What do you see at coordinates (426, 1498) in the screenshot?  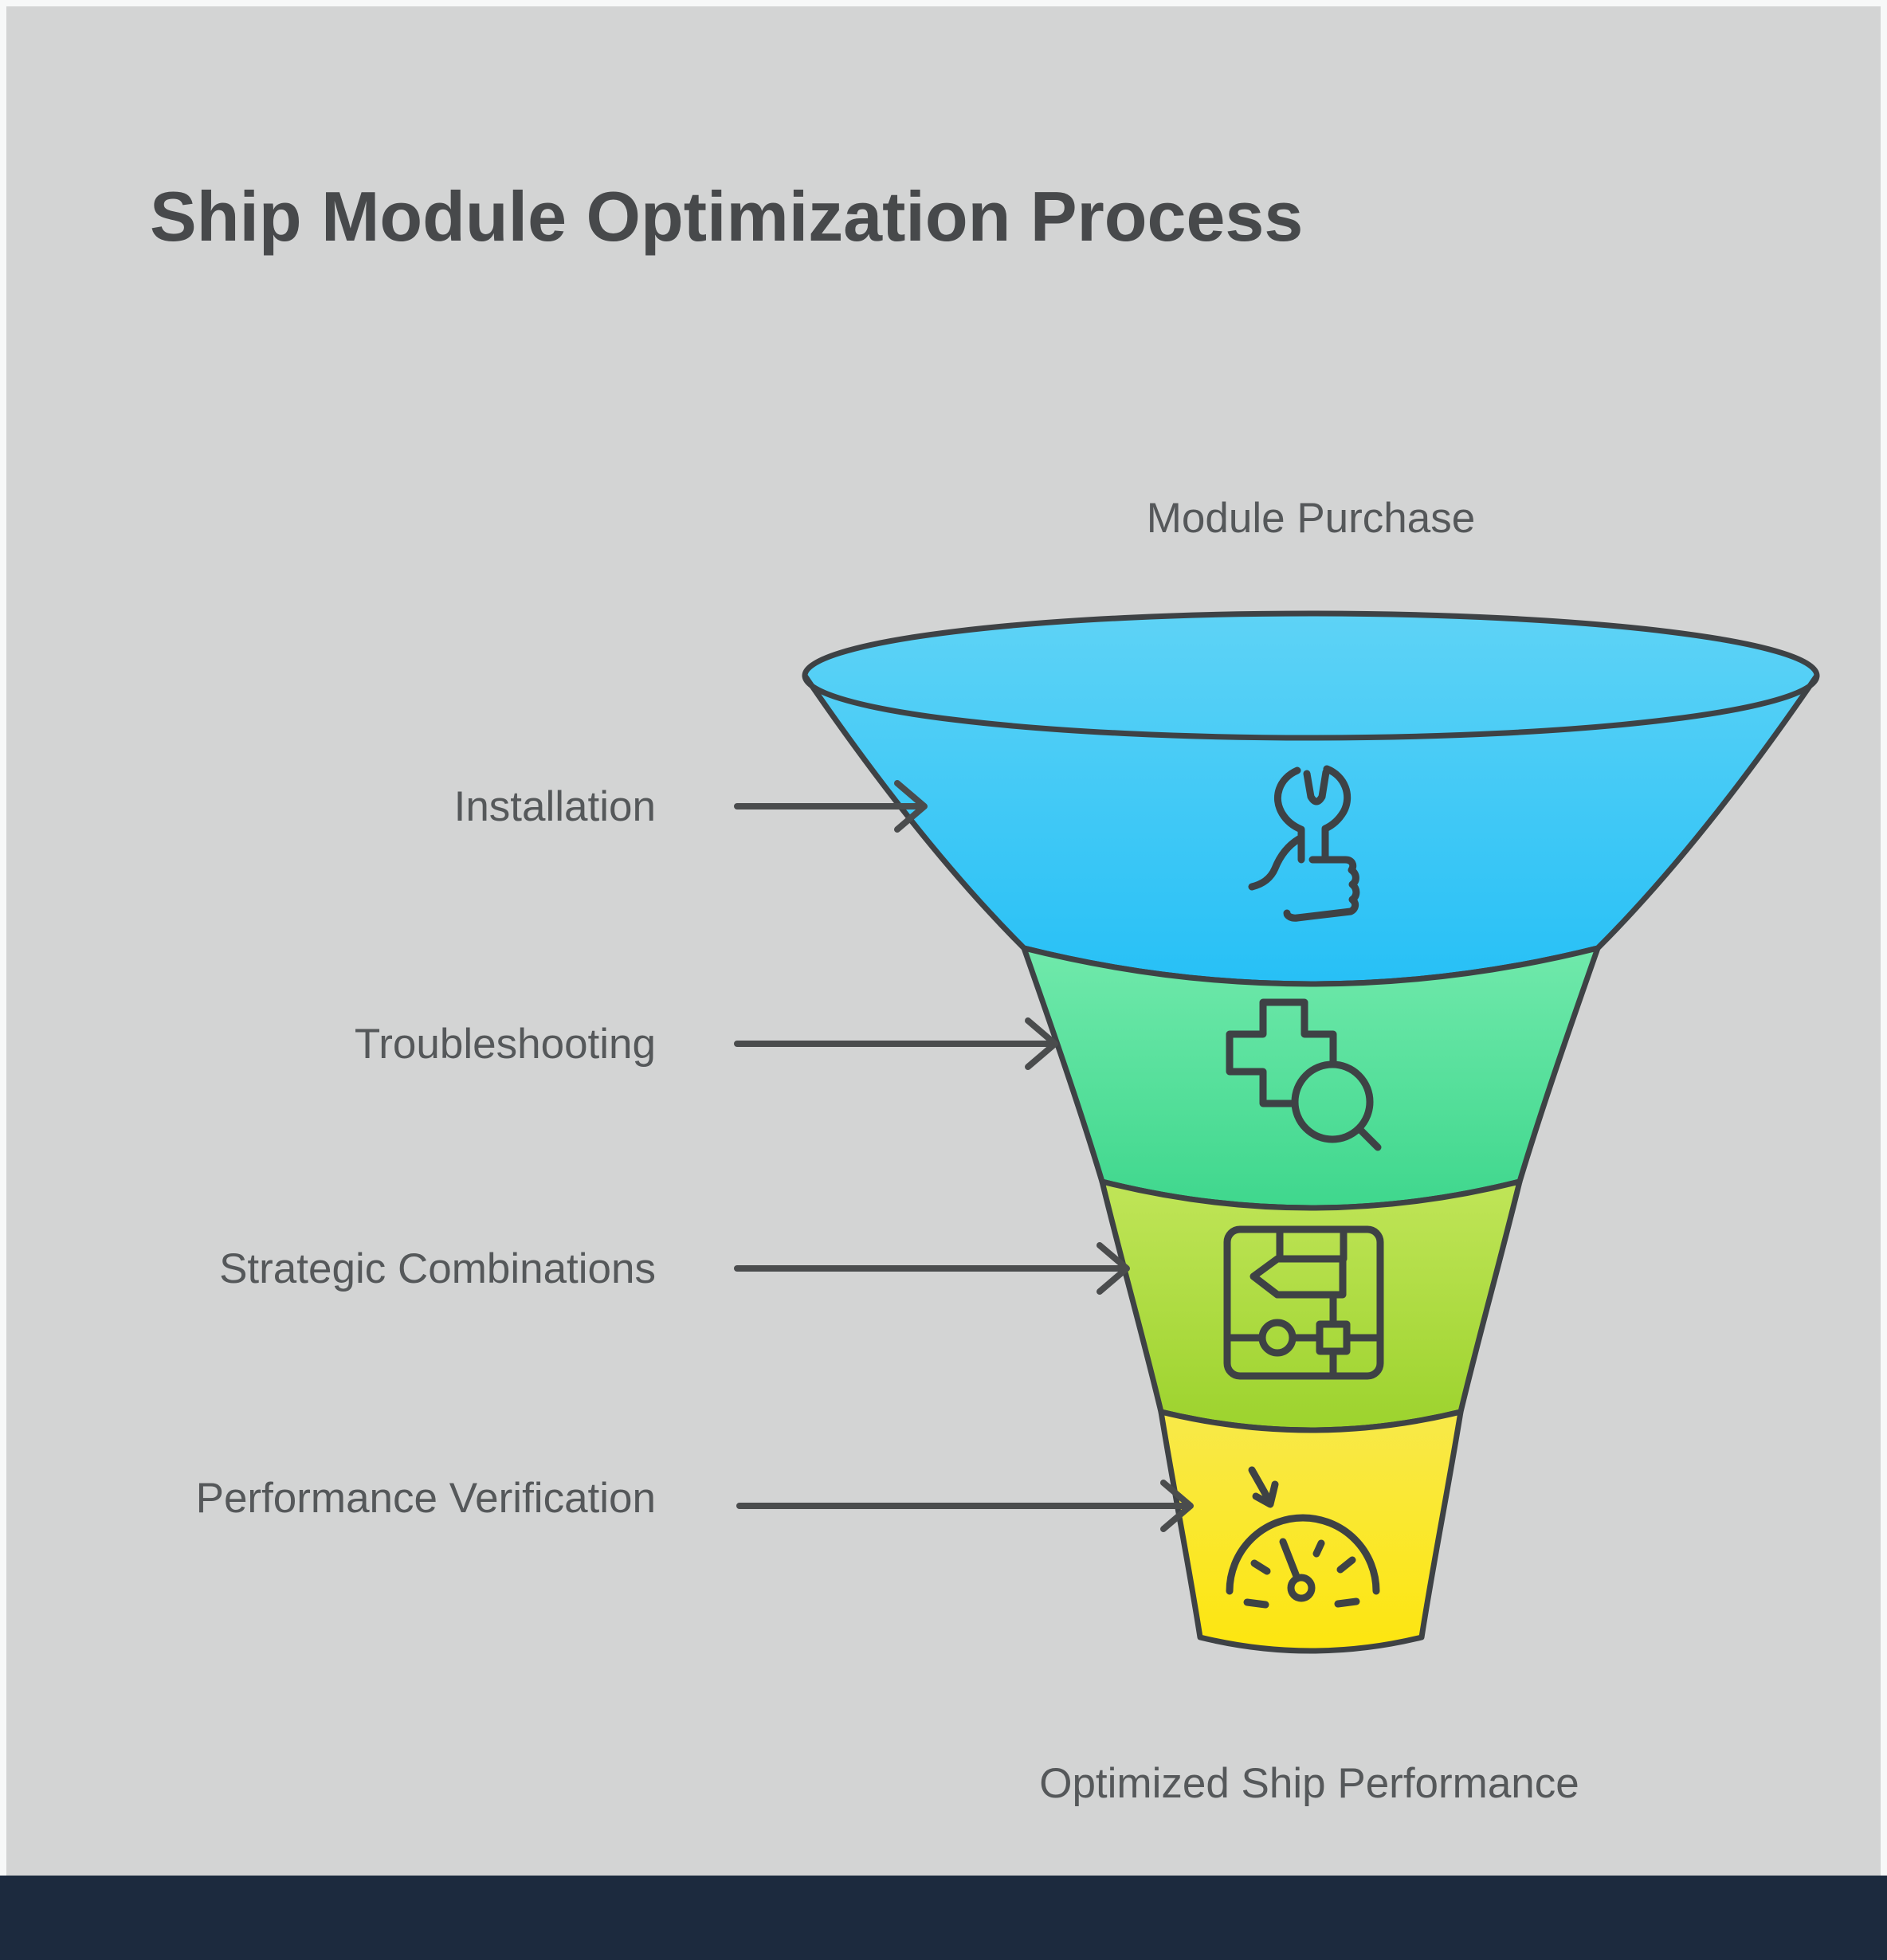 I see `stage-label-performance-verification: Performance Verification` at bounding box center [426, 1498].